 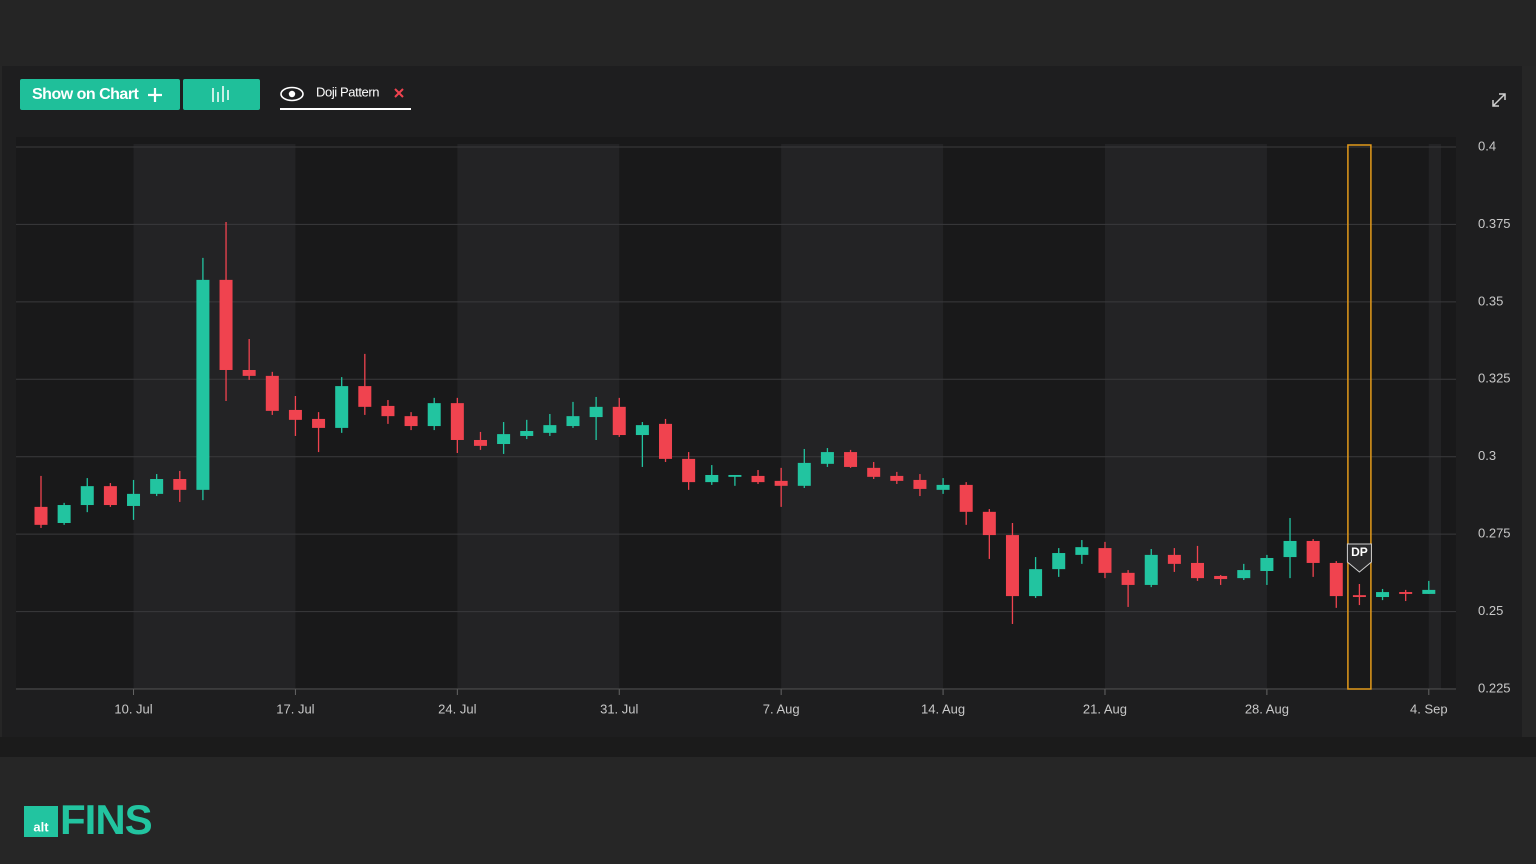 What do you see at coordinates (943, 708) in the screenshot?
I see `x-tick-label: 14. Aug` at bounding box center [943, 708].